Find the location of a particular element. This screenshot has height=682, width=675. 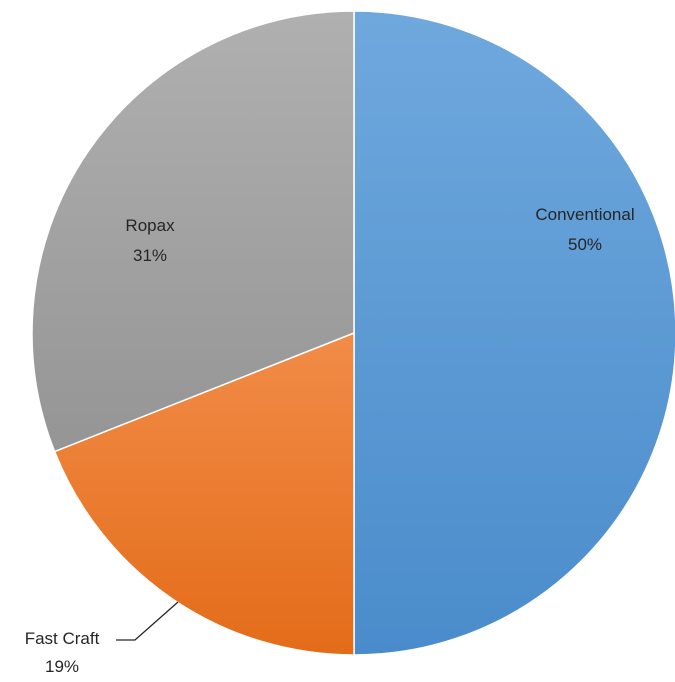

fast-craft-leader-line is located at coordinates (147, 621).